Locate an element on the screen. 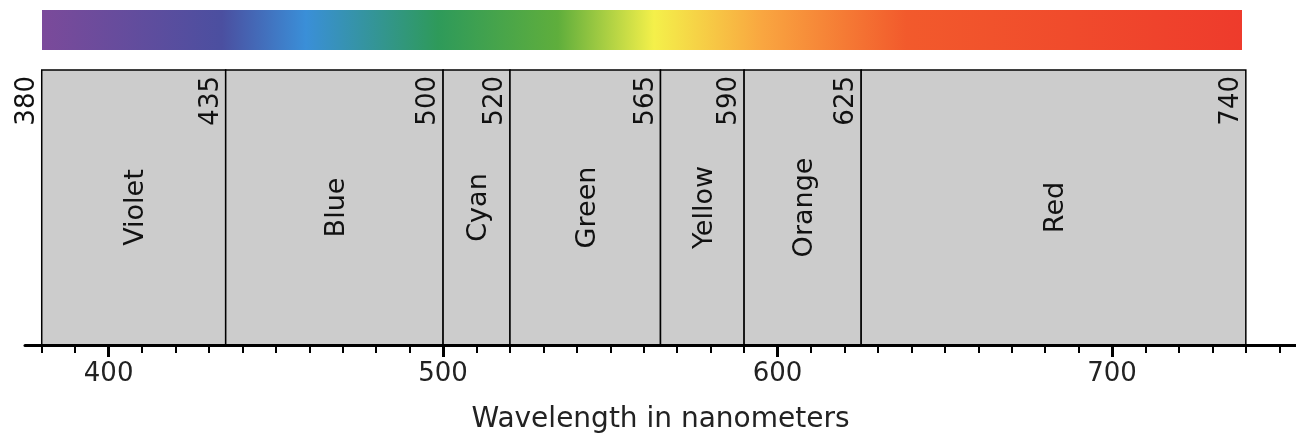 This screenshot has height=443, width=1296. series-label: Blue is located at coordinates (334, 207).